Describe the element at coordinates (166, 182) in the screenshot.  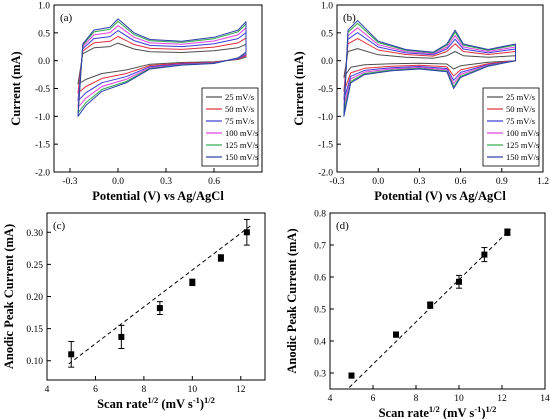
I see `x-tick-label: 0.3` at that location.